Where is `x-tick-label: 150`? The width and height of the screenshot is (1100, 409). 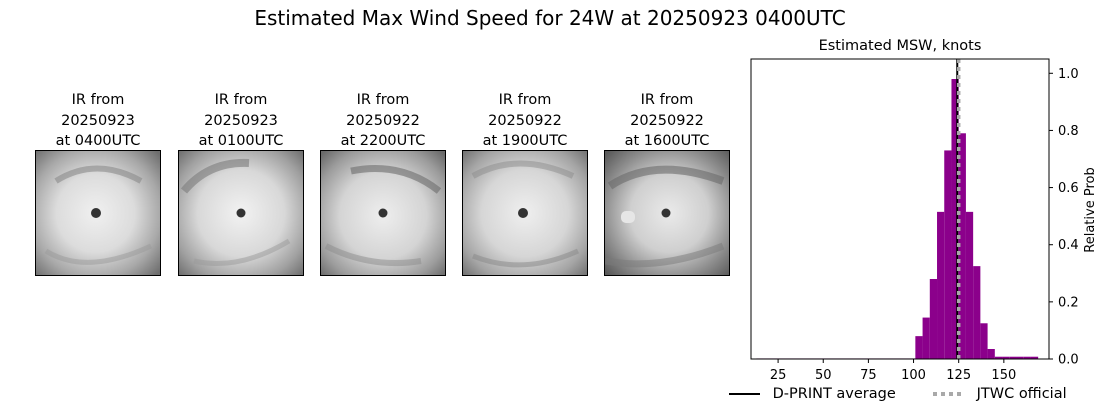 x-tick-label: 150 is located at coordinates (1003, 375).